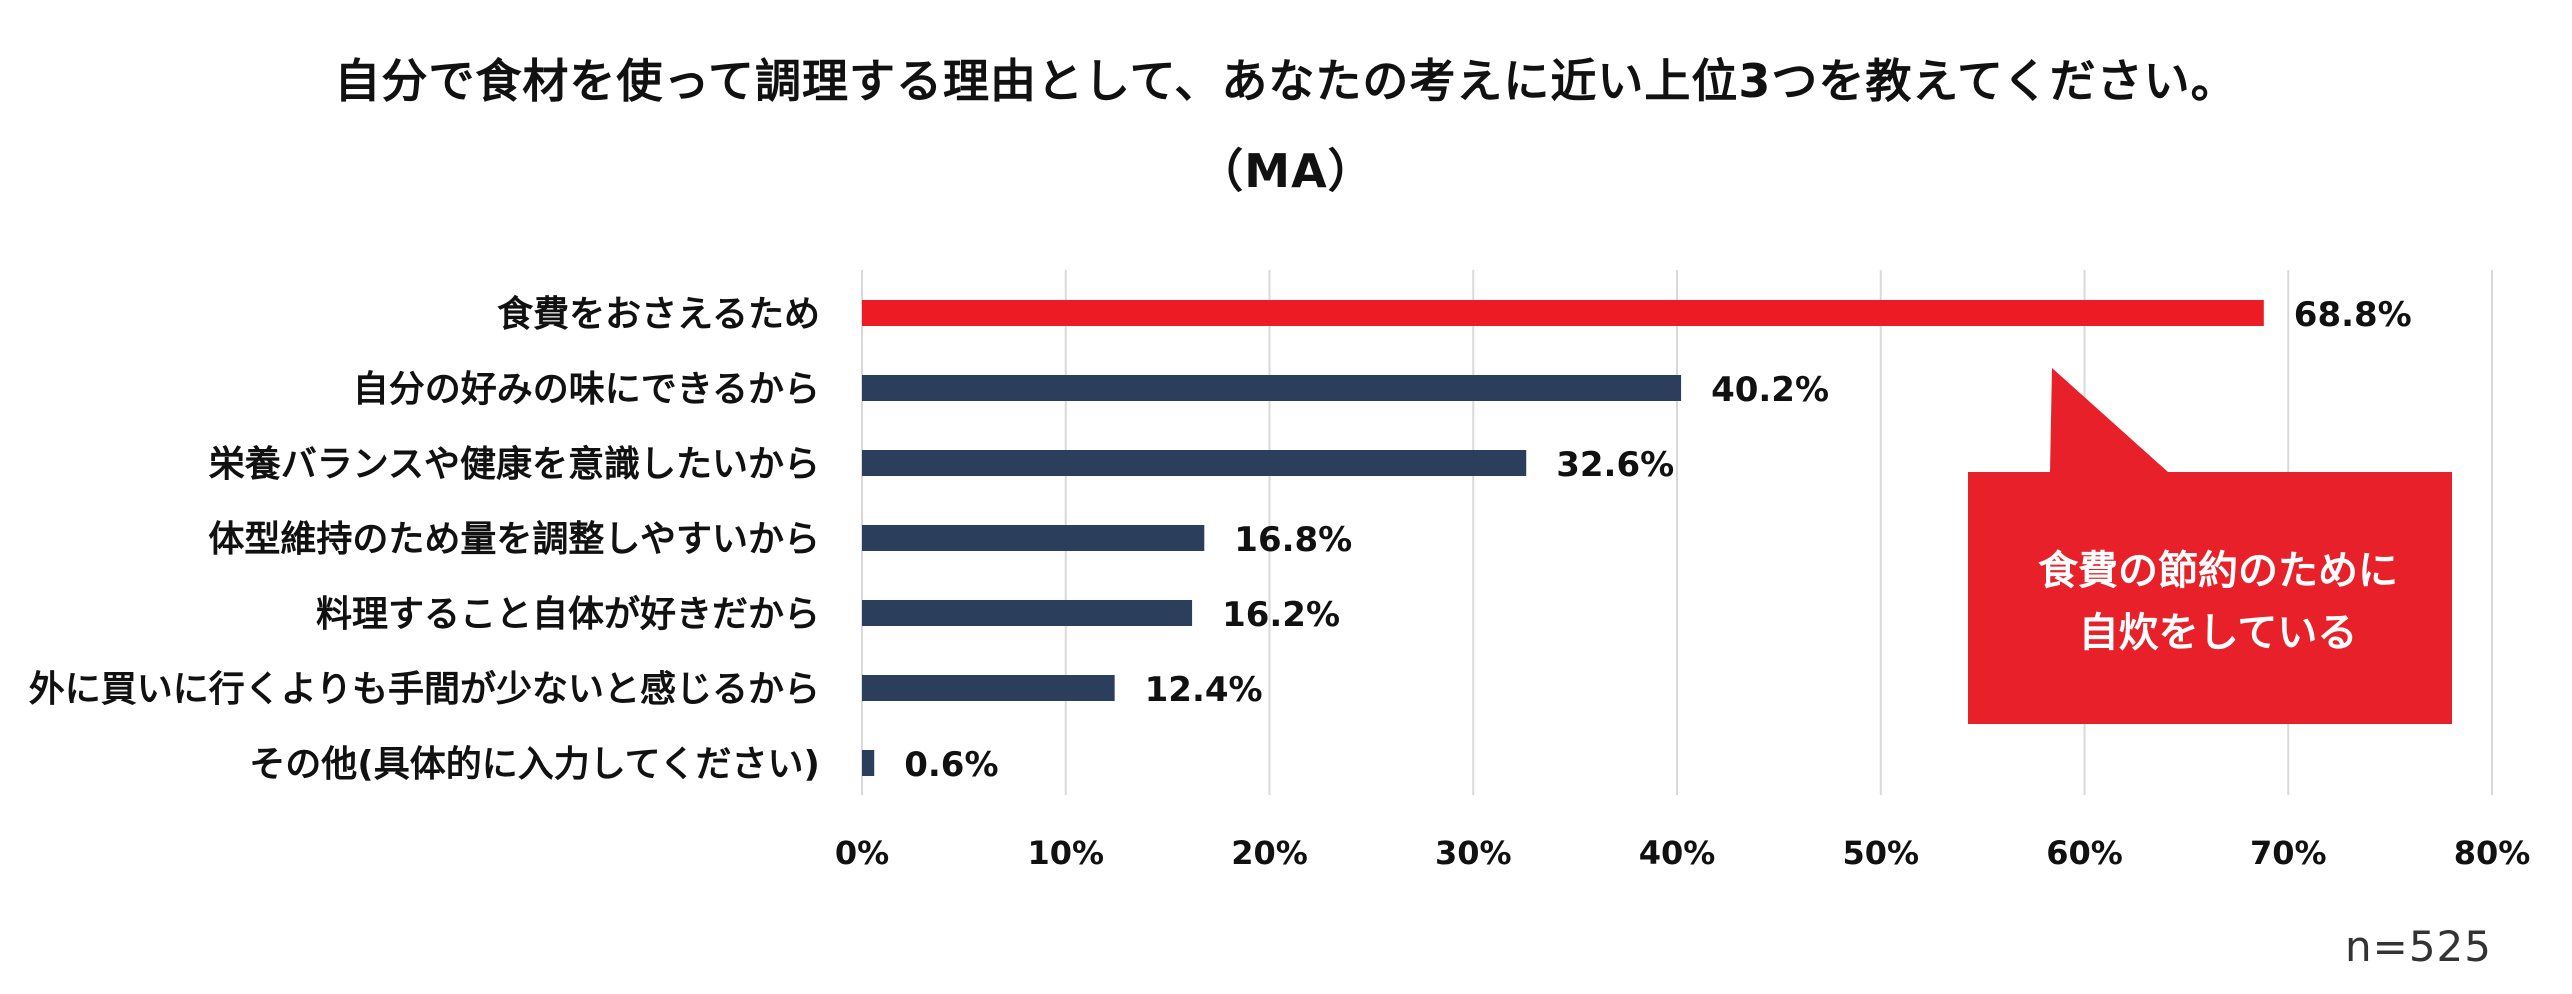 The width and height of the screenshot is (2572, 994). I want to click on x-tick-label: 60%, so click(2084, 853).